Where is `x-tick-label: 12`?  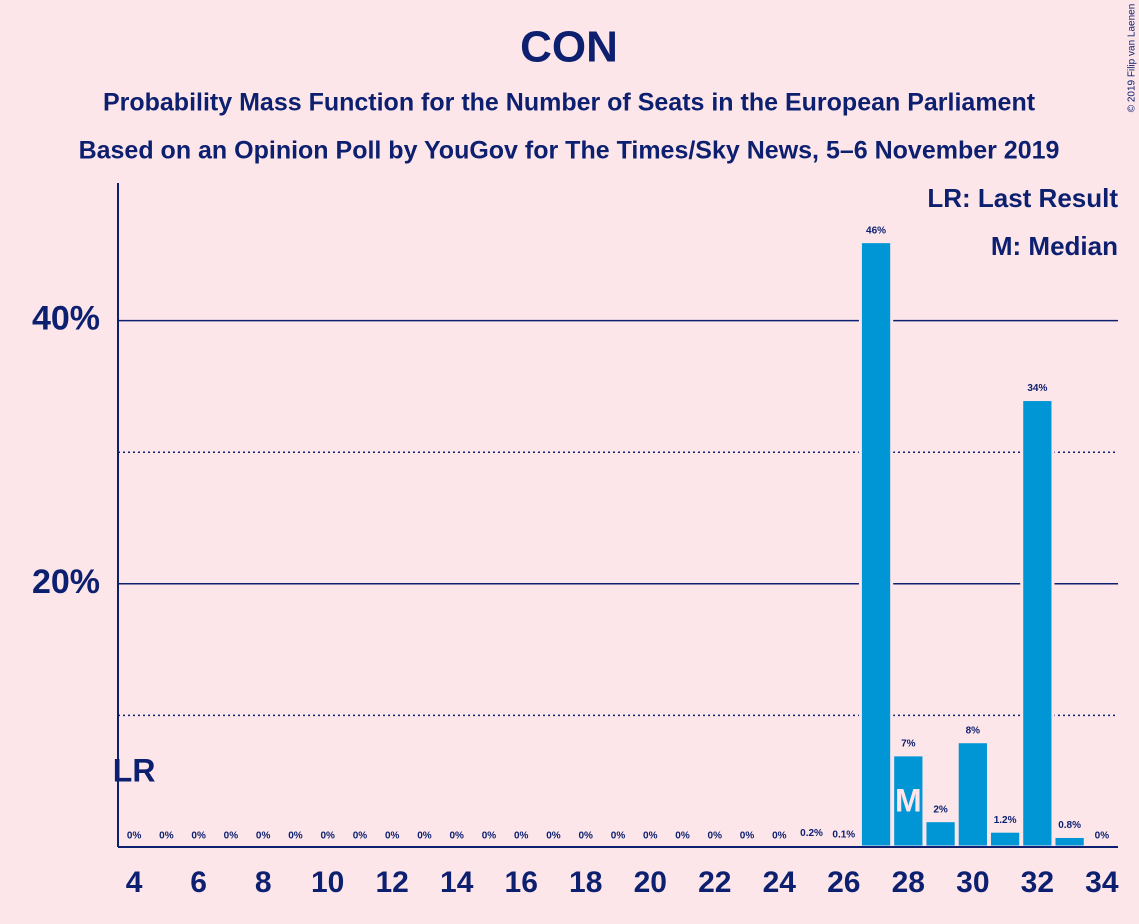 x-tick-label: 12 is located at coordinates (392, 882).